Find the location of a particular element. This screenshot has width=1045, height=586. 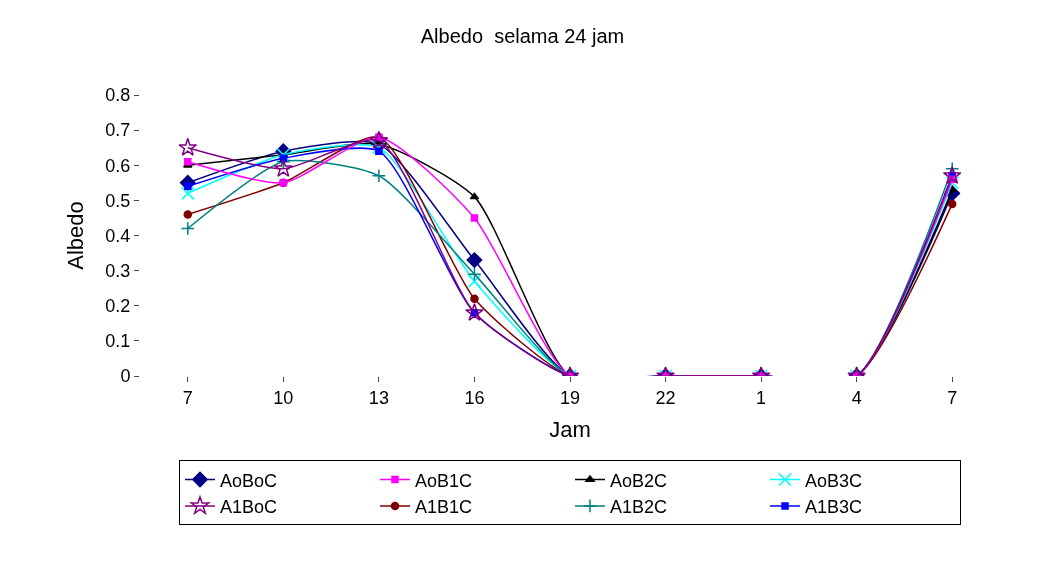

legend-label: A1B3C is located at coordinates (834, 506).